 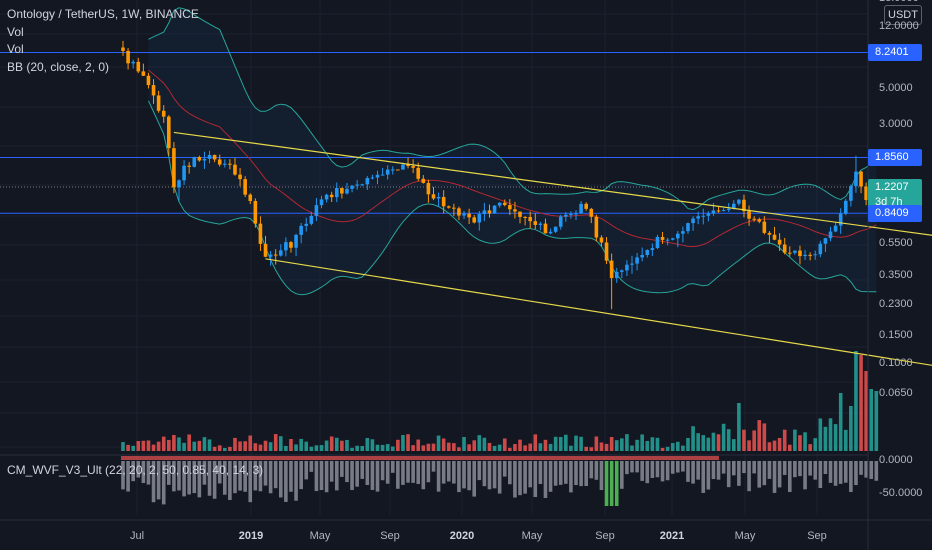 I want to click on indicator-volume-2: Vol, so click(x=15, y=49).